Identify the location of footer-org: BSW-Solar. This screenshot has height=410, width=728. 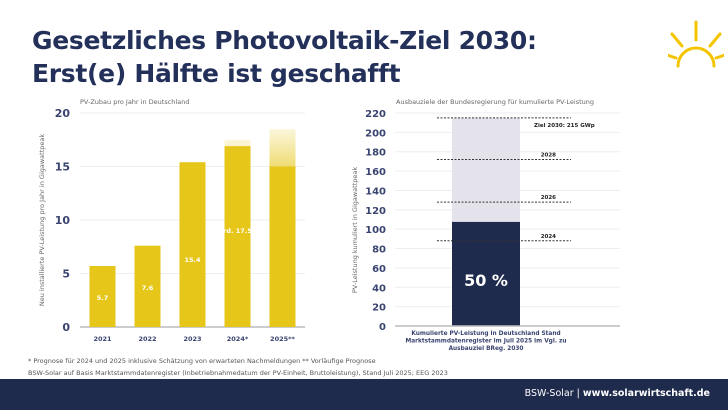
(549, 393).